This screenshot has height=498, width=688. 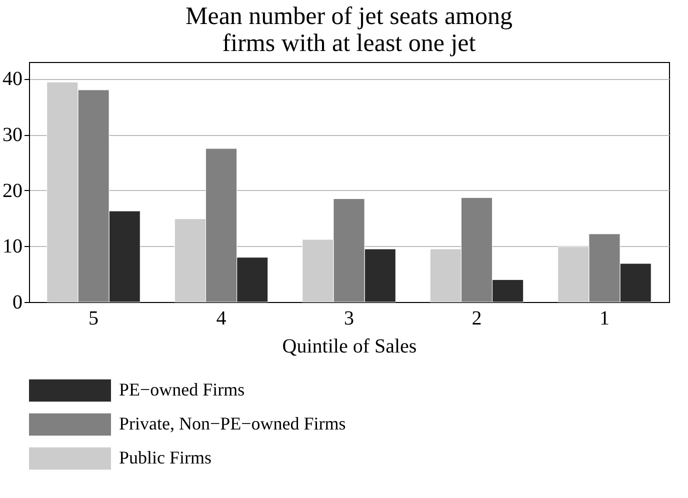 I want to click on chart-title: Mean number of jet seats among firms with at least one jet, so click(x=349, y=30).